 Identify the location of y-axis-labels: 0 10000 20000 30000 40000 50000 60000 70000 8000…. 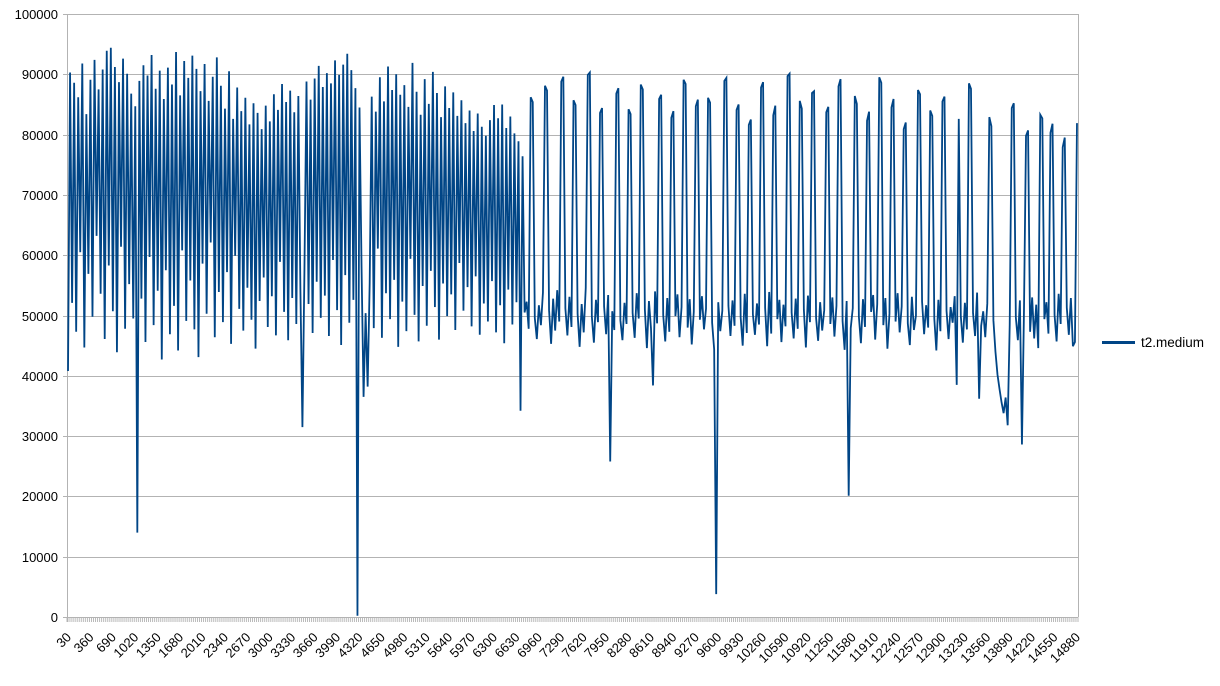
(36, 316).